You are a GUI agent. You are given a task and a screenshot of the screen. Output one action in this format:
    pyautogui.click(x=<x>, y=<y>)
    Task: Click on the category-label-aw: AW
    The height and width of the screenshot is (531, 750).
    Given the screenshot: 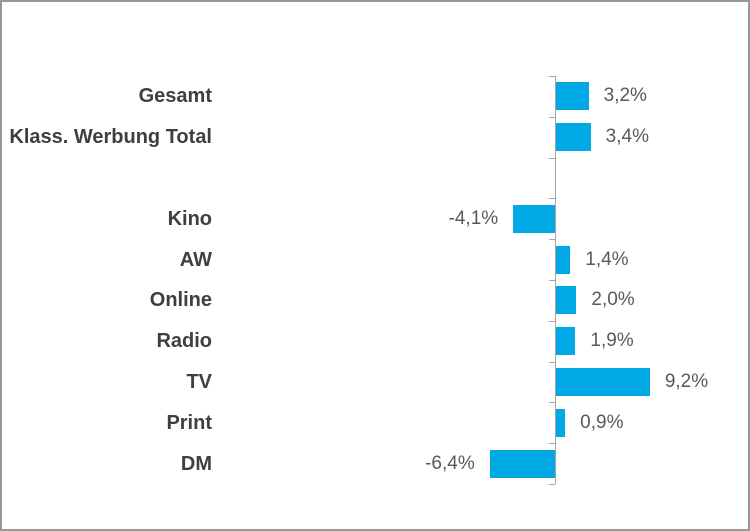 What is the action you would take?
    pyautogui.click(x=195, y=259)
    